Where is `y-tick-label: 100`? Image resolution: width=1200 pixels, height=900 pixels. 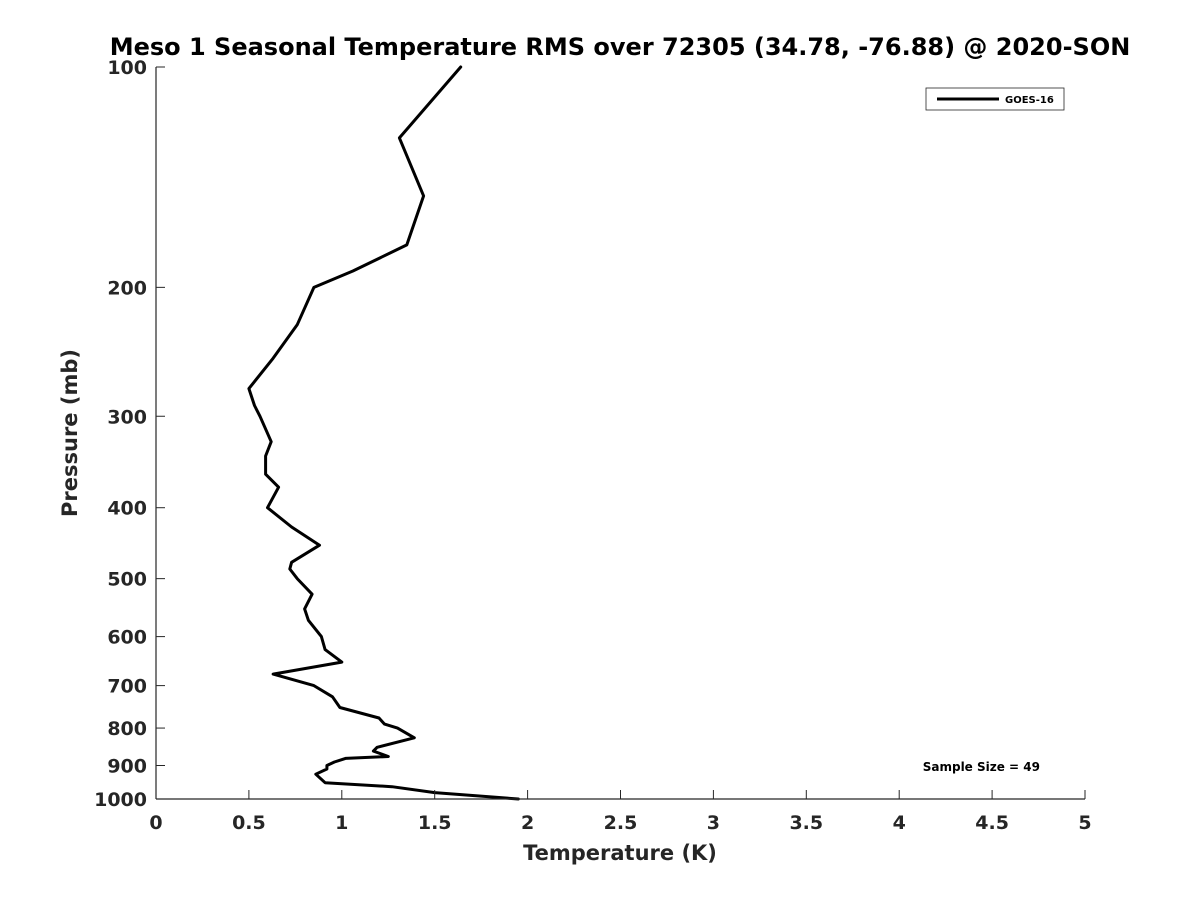
y-tick-label: 100 is located at coordinates (127, 68).